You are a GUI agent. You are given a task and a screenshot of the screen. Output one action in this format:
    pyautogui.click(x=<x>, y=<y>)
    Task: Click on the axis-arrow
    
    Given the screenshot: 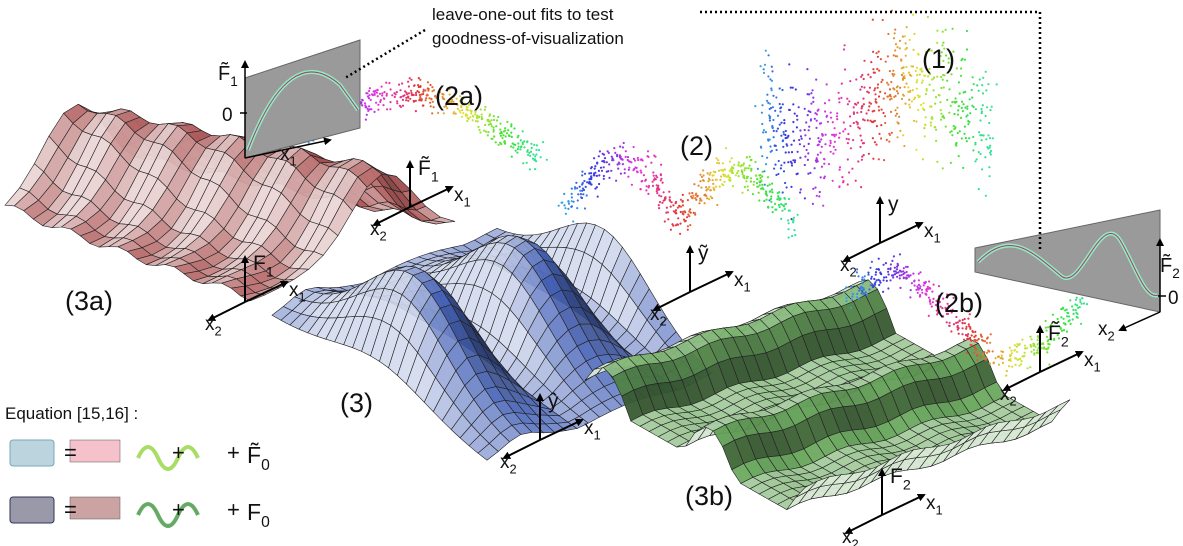 What is the action you would take?
    pyautogui.click(x=226, y=311)
    